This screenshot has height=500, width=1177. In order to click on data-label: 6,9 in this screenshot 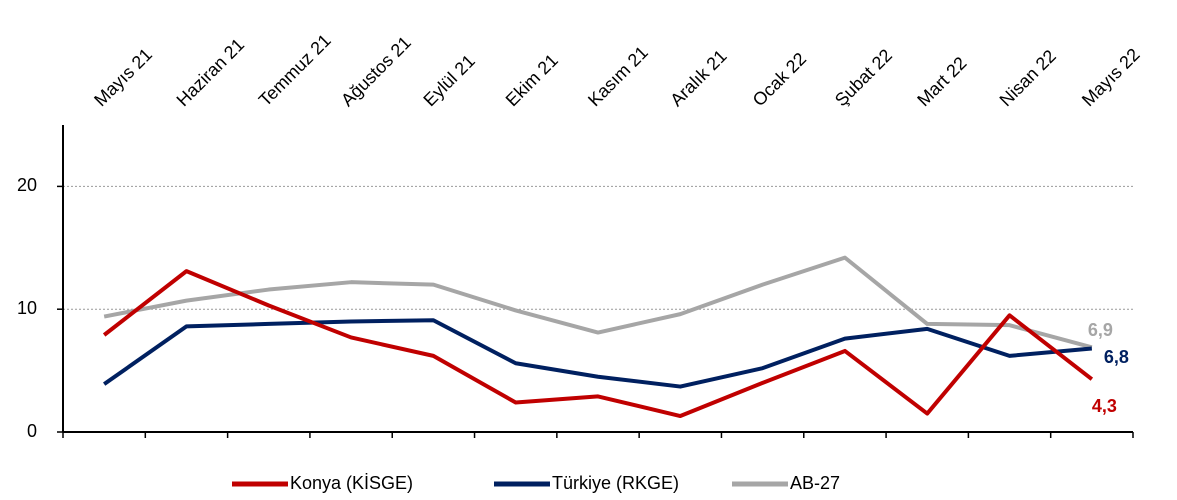, I will do `click(1100, 330)`.